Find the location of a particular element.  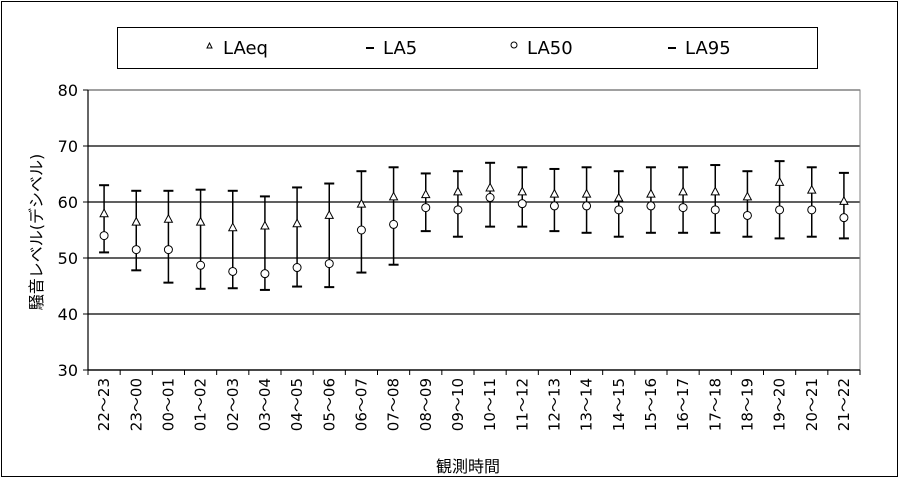

legend-label-la95: LA95 is located at coordinates (708, 48).